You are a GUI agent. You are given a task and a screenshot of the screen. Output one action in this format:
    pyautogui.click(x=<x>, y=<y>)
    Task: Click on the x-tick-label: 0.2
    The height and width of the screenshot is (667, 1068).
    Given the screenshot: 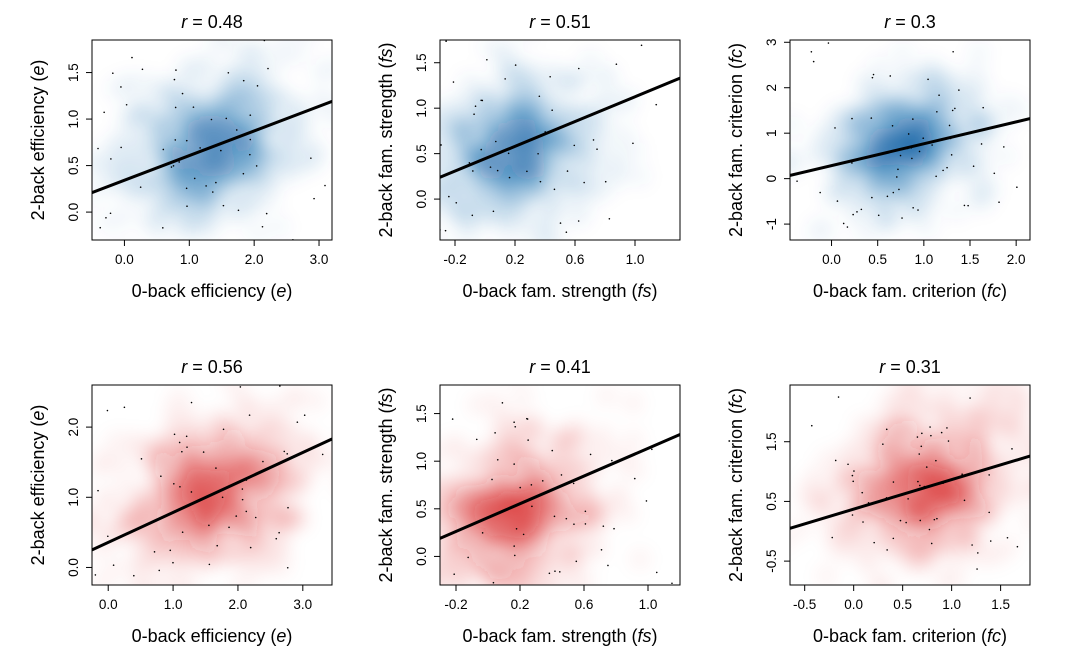 What is the action you would take?
    pyautogui.click(x=515, y=259)
    